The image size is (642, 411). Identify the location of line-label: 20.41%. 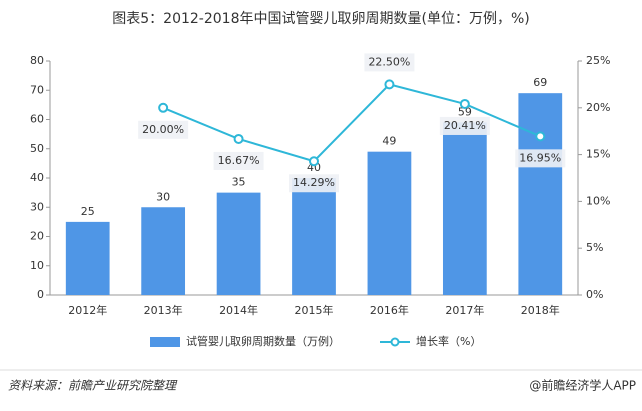
(465, 125).